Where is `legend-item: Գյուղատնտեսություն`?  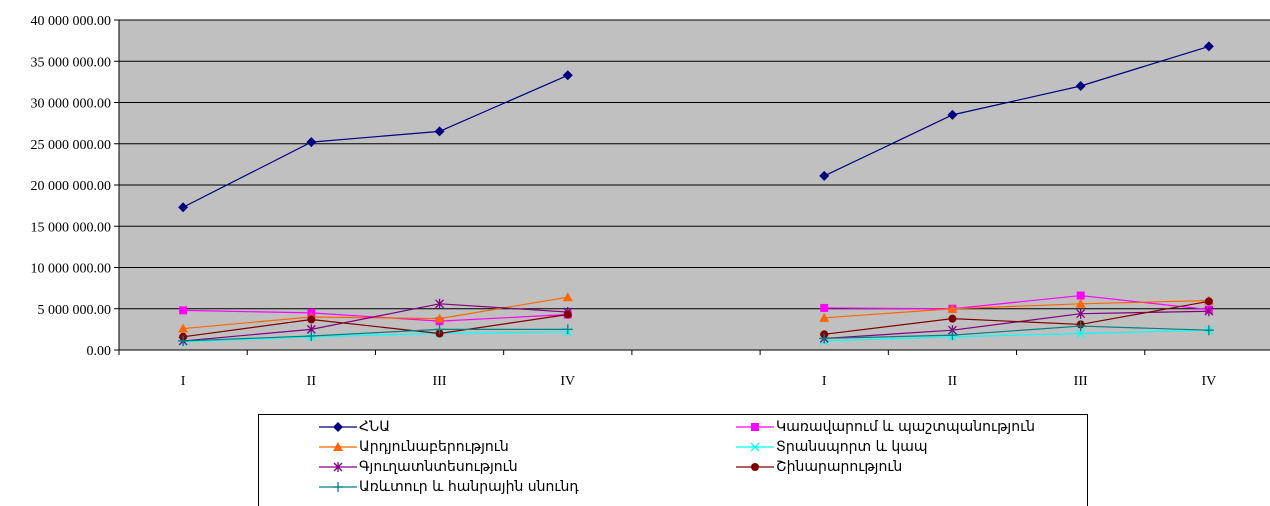 legend-item: Գյուղատնտեսություն is located at coordinates (418, 467).